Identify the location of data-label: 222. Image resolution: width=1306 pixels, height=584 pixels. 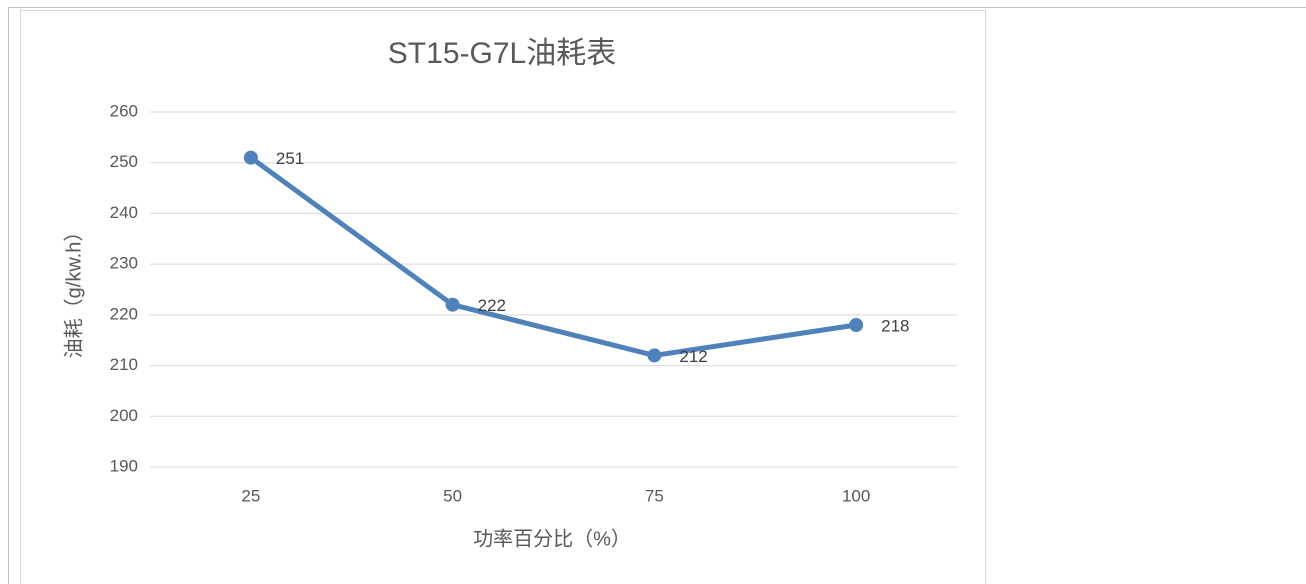
(492, 305).